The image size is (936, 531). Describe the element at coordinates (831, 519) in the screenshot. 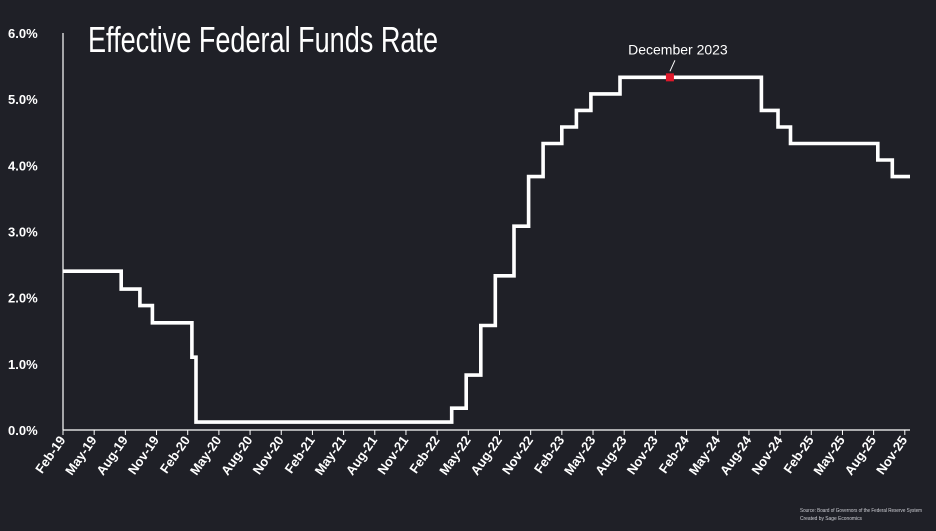

I see `credit-note: Created by Sage Economics` at that location.